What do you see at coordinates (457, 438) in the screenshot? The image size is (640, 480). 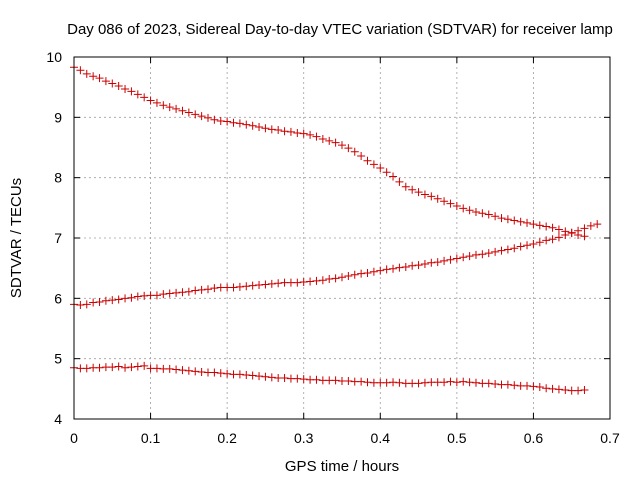 I see `x-tick-label: 0.5` at bounding box center [457, 438].